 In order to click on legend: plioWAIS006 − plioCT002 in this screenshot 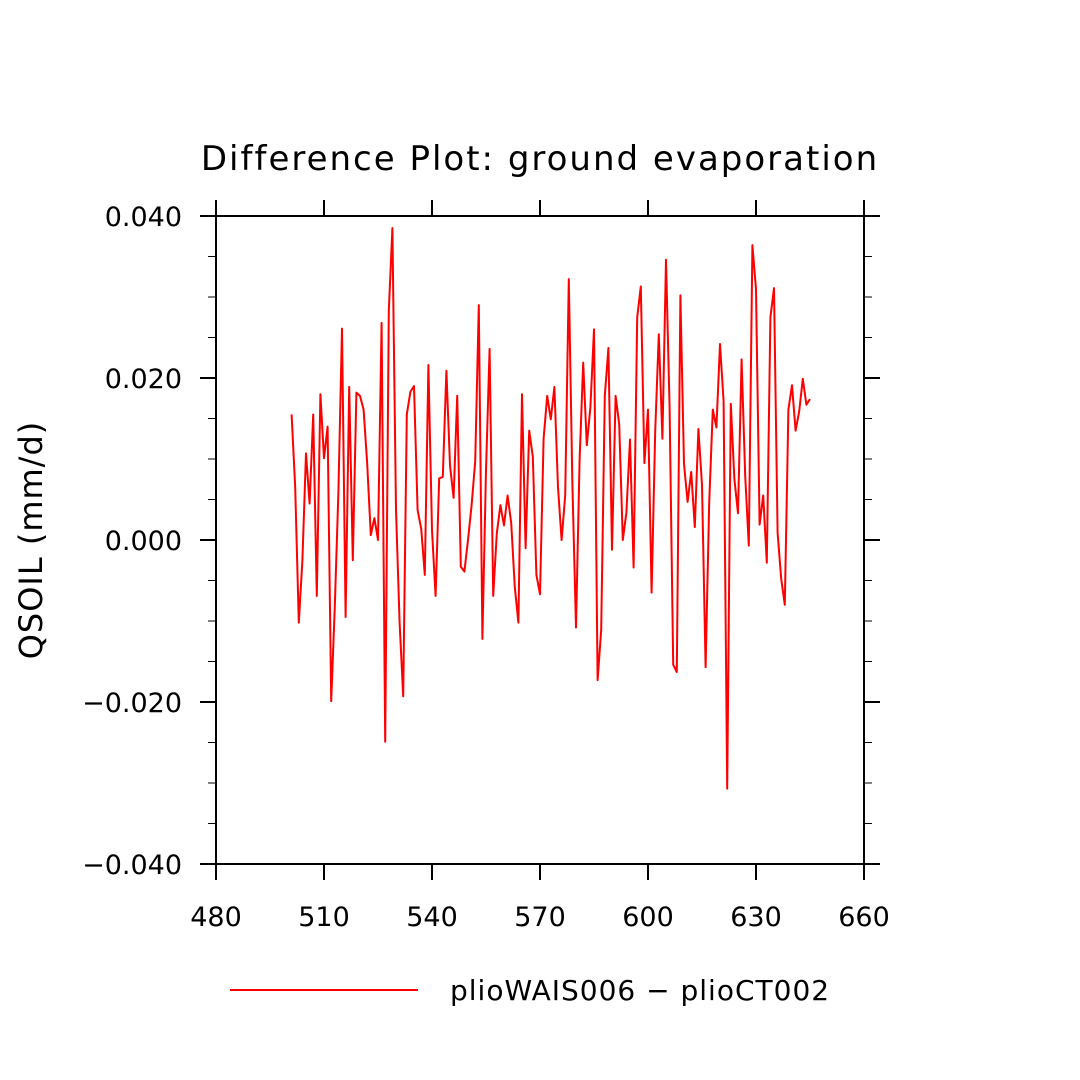, I will do `click(530, 990)`.